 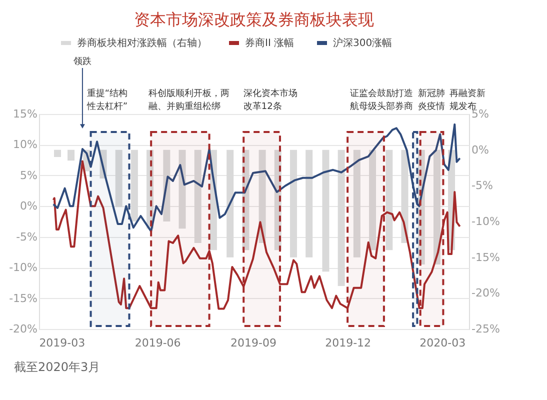 What do you see at coordinates (25, 114) in the screenshot?
I see `y-tick-label: 15%` at bounding box center [25, 114].